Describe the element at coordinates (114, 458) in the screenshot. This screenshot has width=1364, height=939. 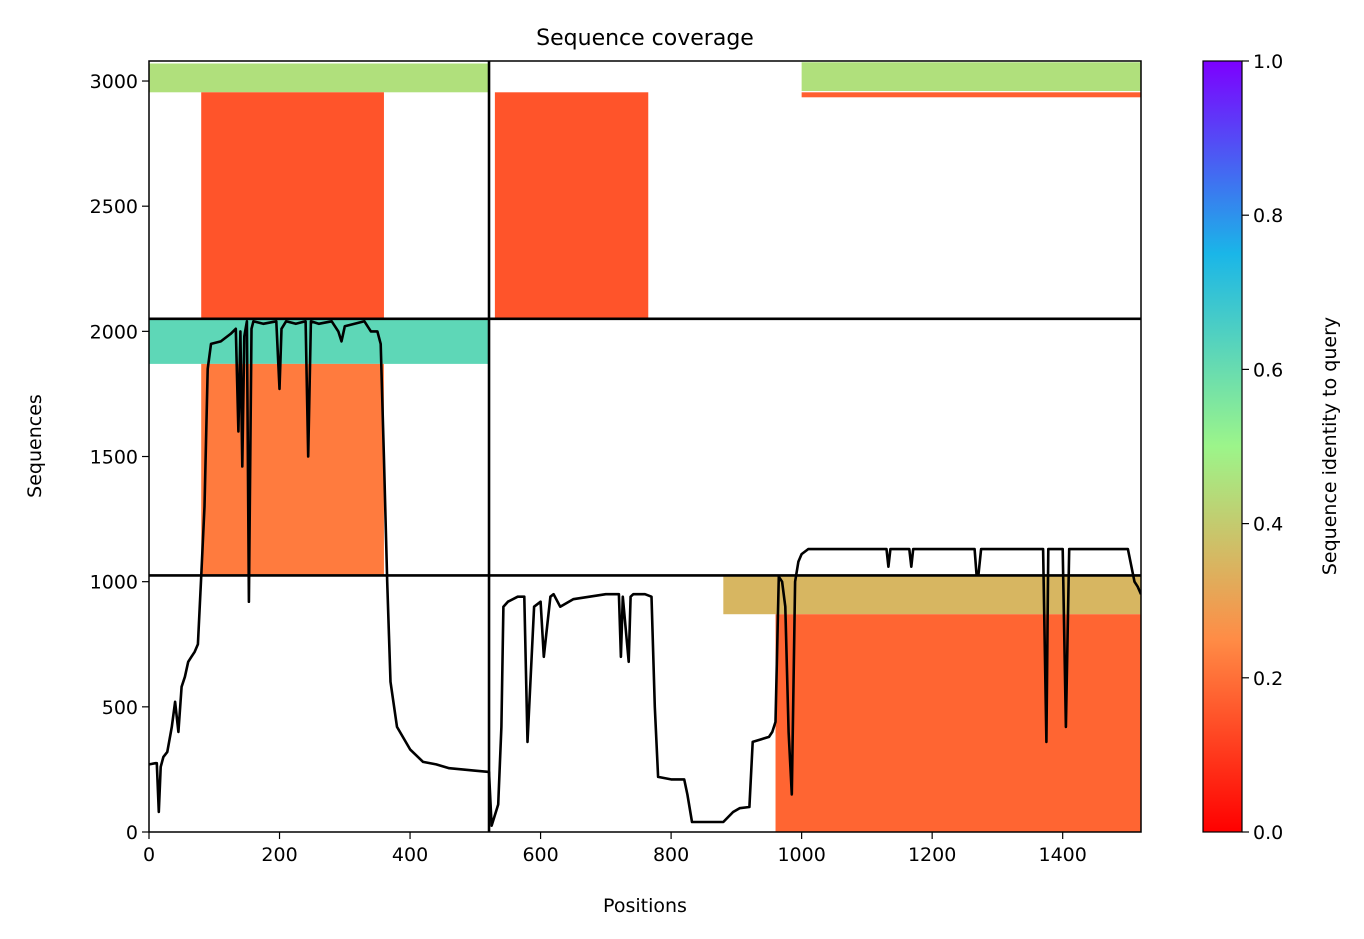
I see `y-tick-label: 1500` at that location.